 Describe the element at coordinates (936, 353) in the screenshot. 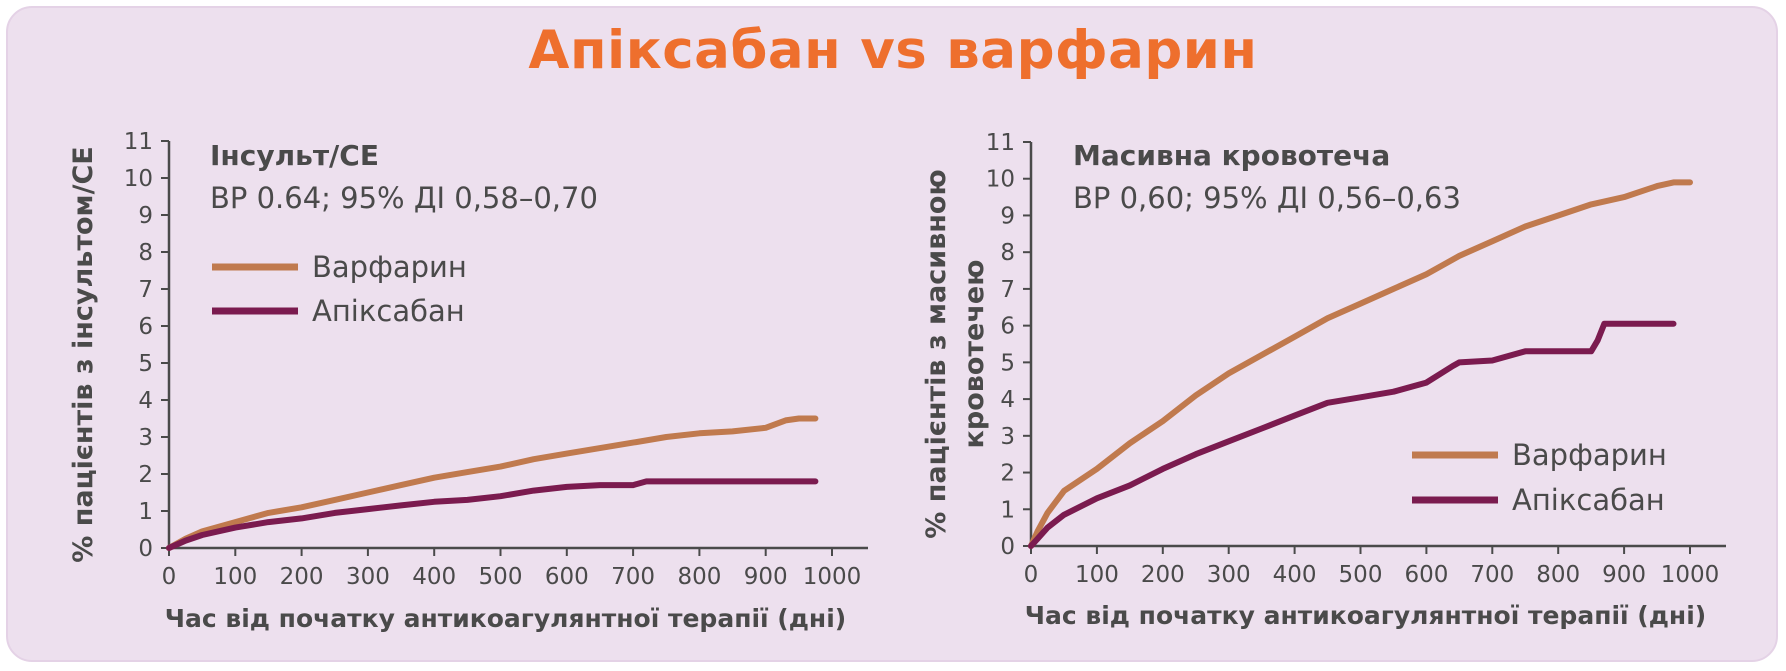

I see `y-axis-label: % пацієнтів з масивною` at that location.